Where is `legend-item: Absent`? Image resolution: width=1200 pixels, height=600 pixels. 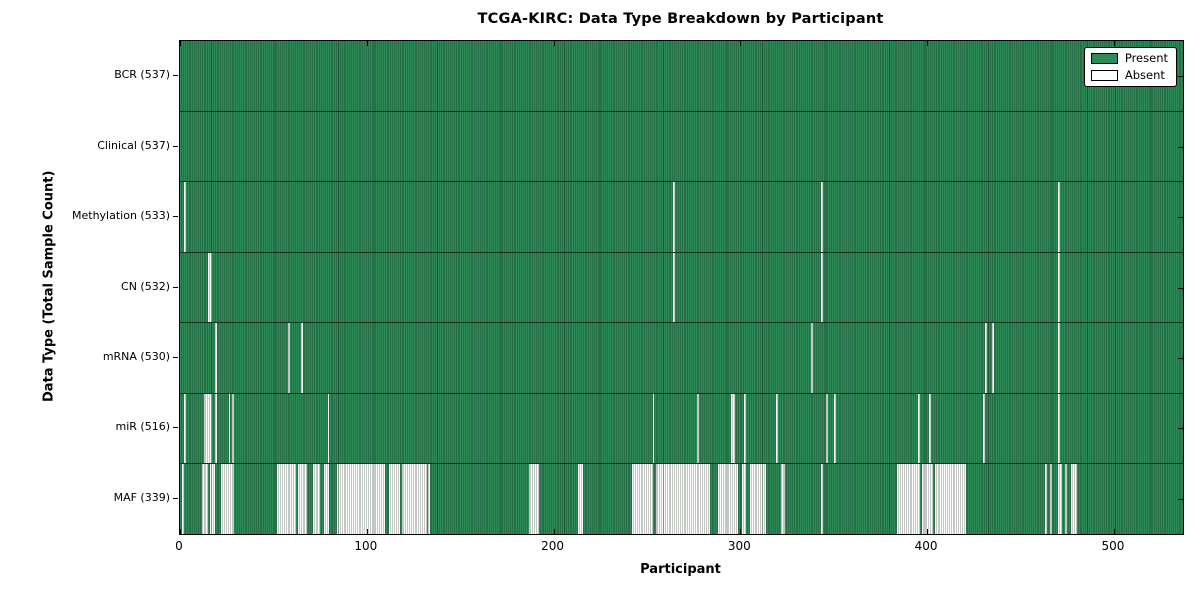
legend-item: Absent is located at coordinates (1129, 75).